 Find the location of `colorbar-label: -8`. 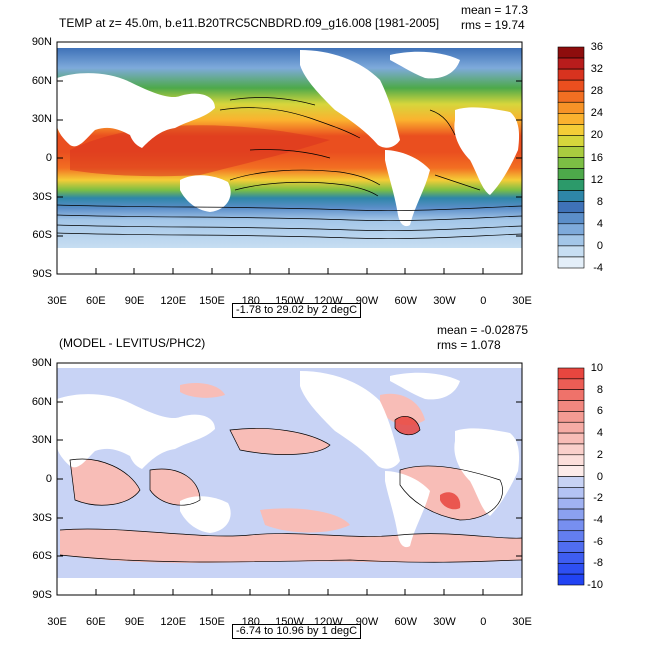

colorbar-label: -8 is located at coordinates (598, 563).